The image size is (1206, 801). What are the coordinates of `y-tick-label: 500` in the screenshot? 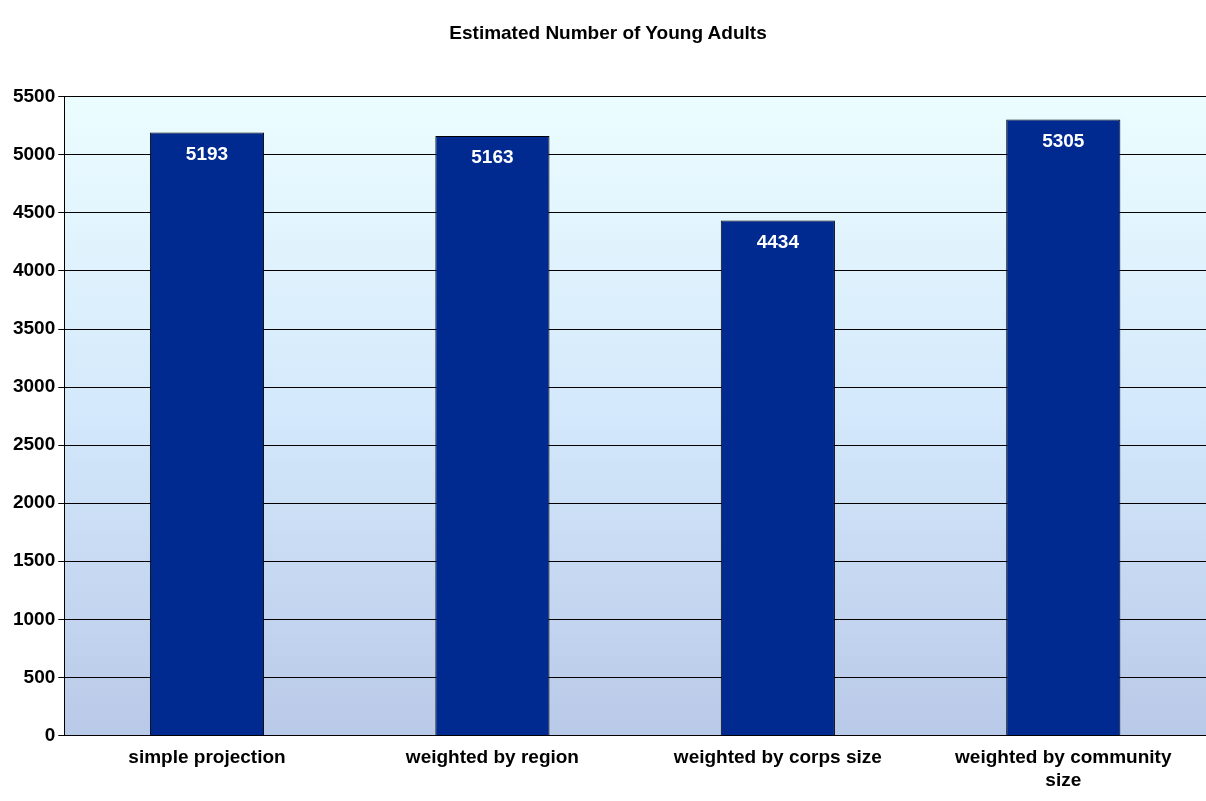 It's located at (39, 676).